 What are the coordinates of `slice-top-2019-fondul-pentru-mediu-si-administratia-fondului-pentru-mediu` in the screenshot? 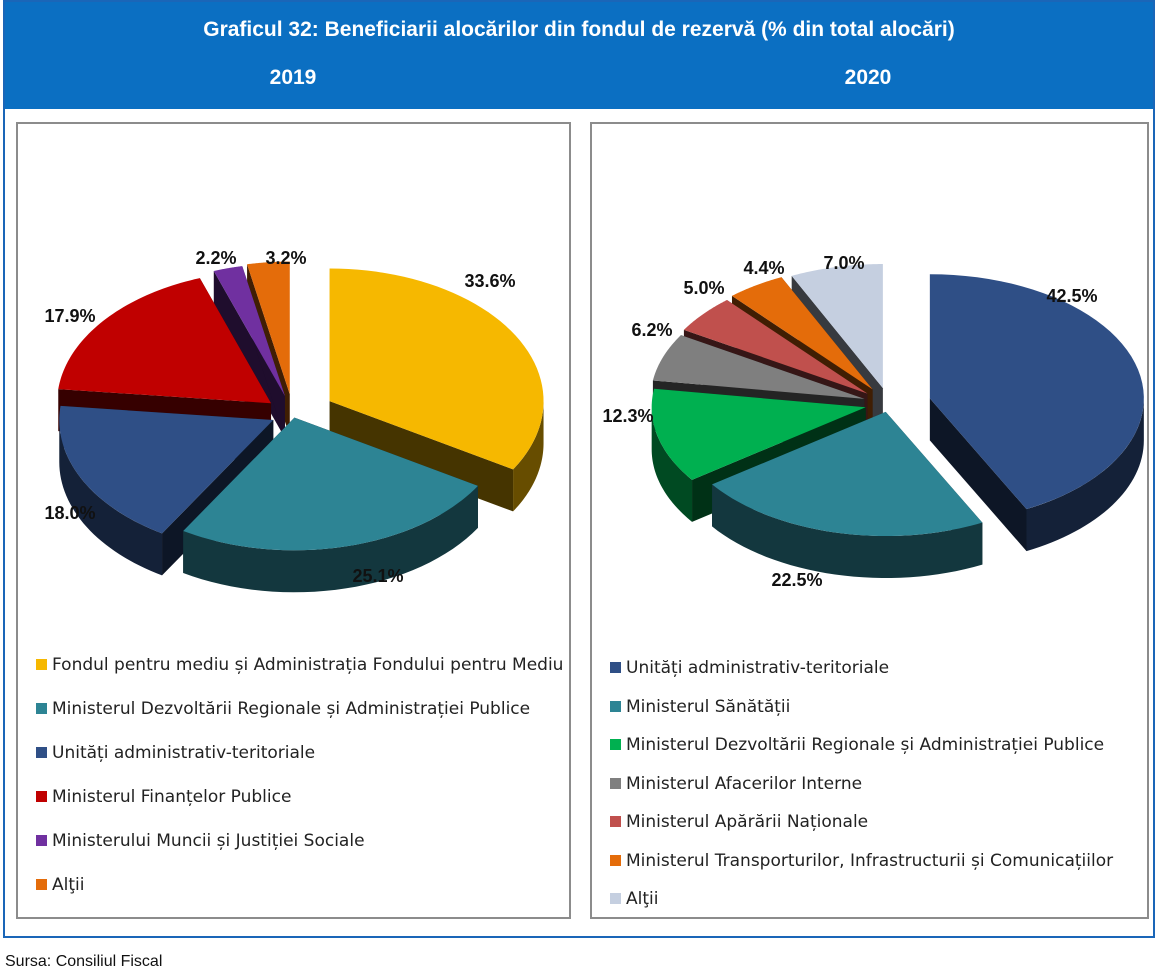 It's located at (436, 369).